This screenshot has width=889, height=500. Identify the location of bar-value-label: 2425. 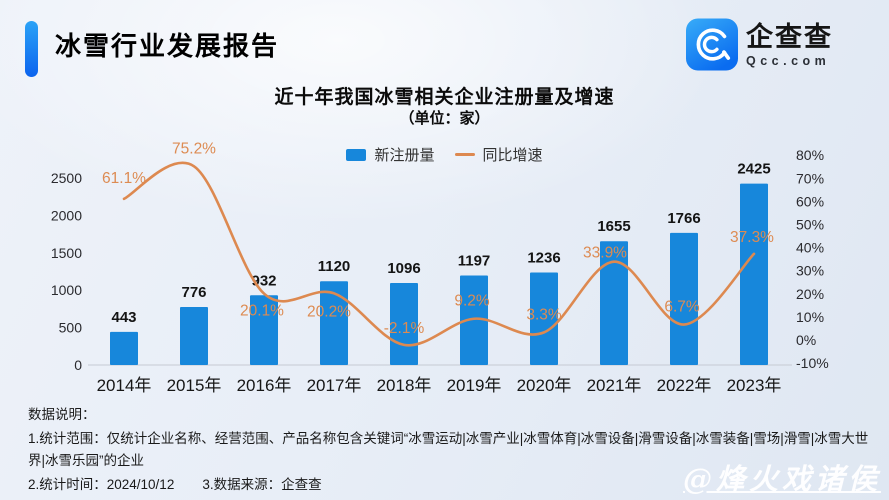
(753, 169).